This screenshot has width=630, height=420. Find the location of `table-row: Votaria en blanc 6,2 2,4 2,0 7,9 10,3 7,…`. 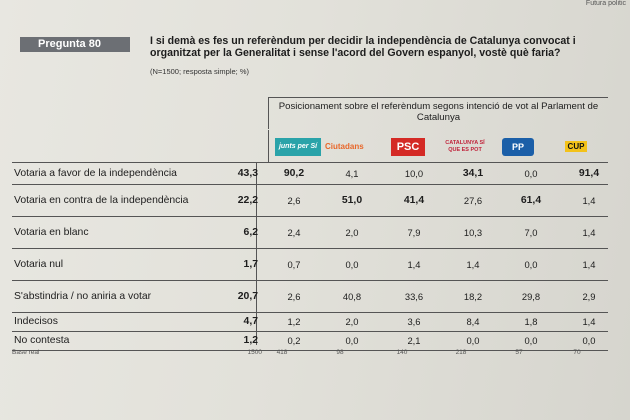

table-row: Votaria en blanc 6,2 2,4 2,0 7,9 10,3 7,… is located at coordinates (310, 232).